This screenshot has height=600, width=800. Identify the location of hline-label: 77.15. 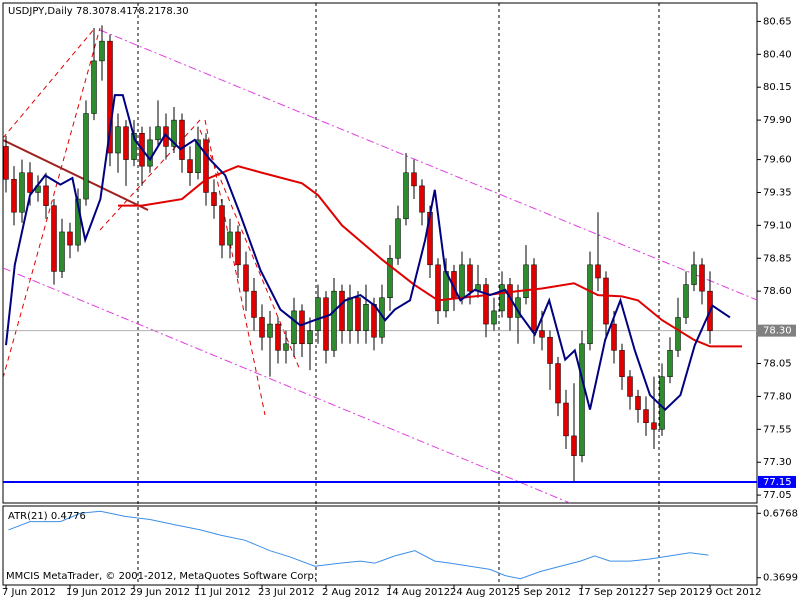
(777, 482).